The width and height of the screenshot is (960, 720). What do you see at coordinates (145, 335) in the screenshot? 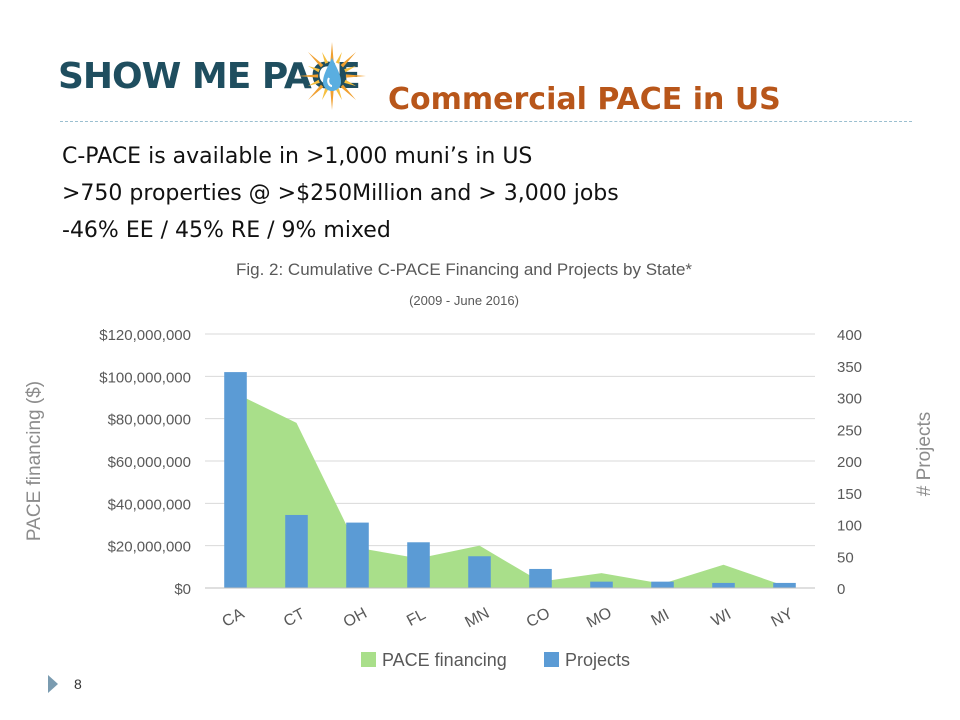
I see `y-left-tick-label: $120,000,000` at bounding box center [145, 335].